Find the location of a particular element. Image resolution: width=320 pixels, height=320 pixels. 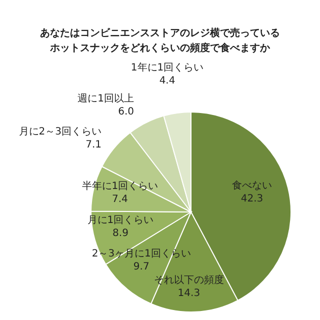

slice-label: 月に2～3回くらい is located at coordinates (60, 132).